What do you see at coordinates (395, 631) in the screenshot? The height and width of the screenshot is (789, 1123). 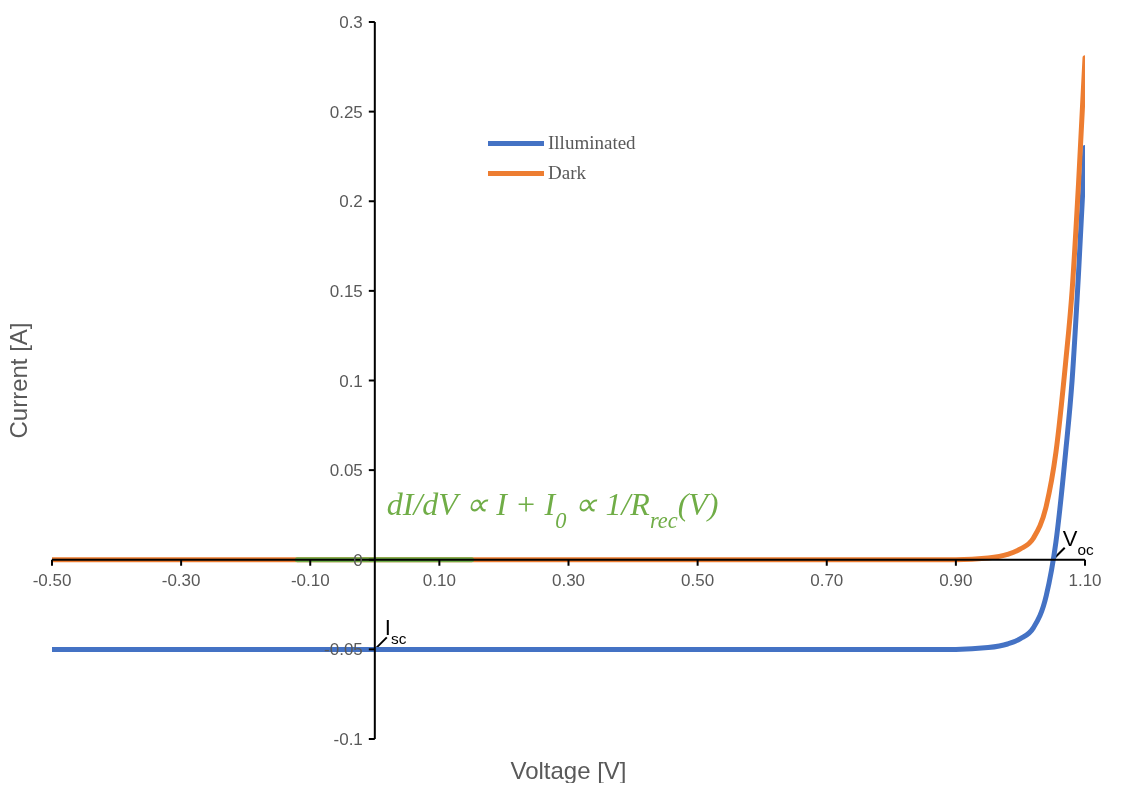 I see `annotation: I$_{sc}$` at bounding box center [395, 631].